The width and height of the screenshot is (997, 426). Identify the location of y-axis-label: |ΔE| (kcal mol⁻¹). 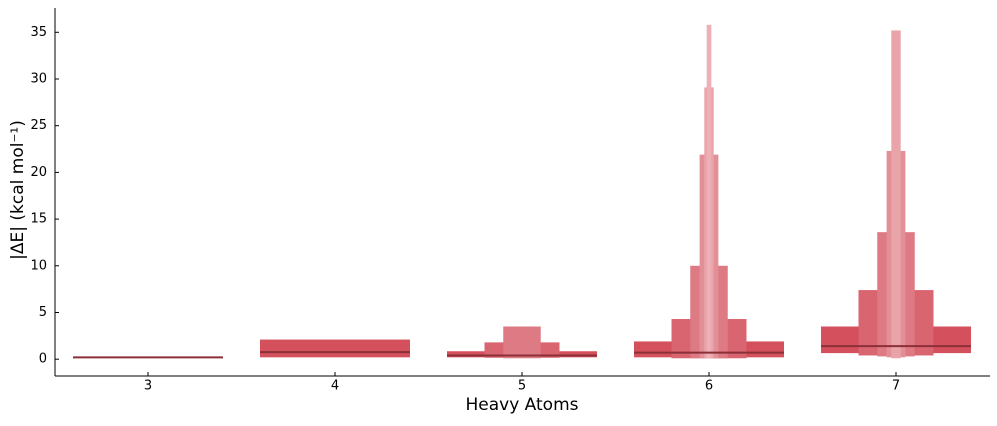
(18, 190).